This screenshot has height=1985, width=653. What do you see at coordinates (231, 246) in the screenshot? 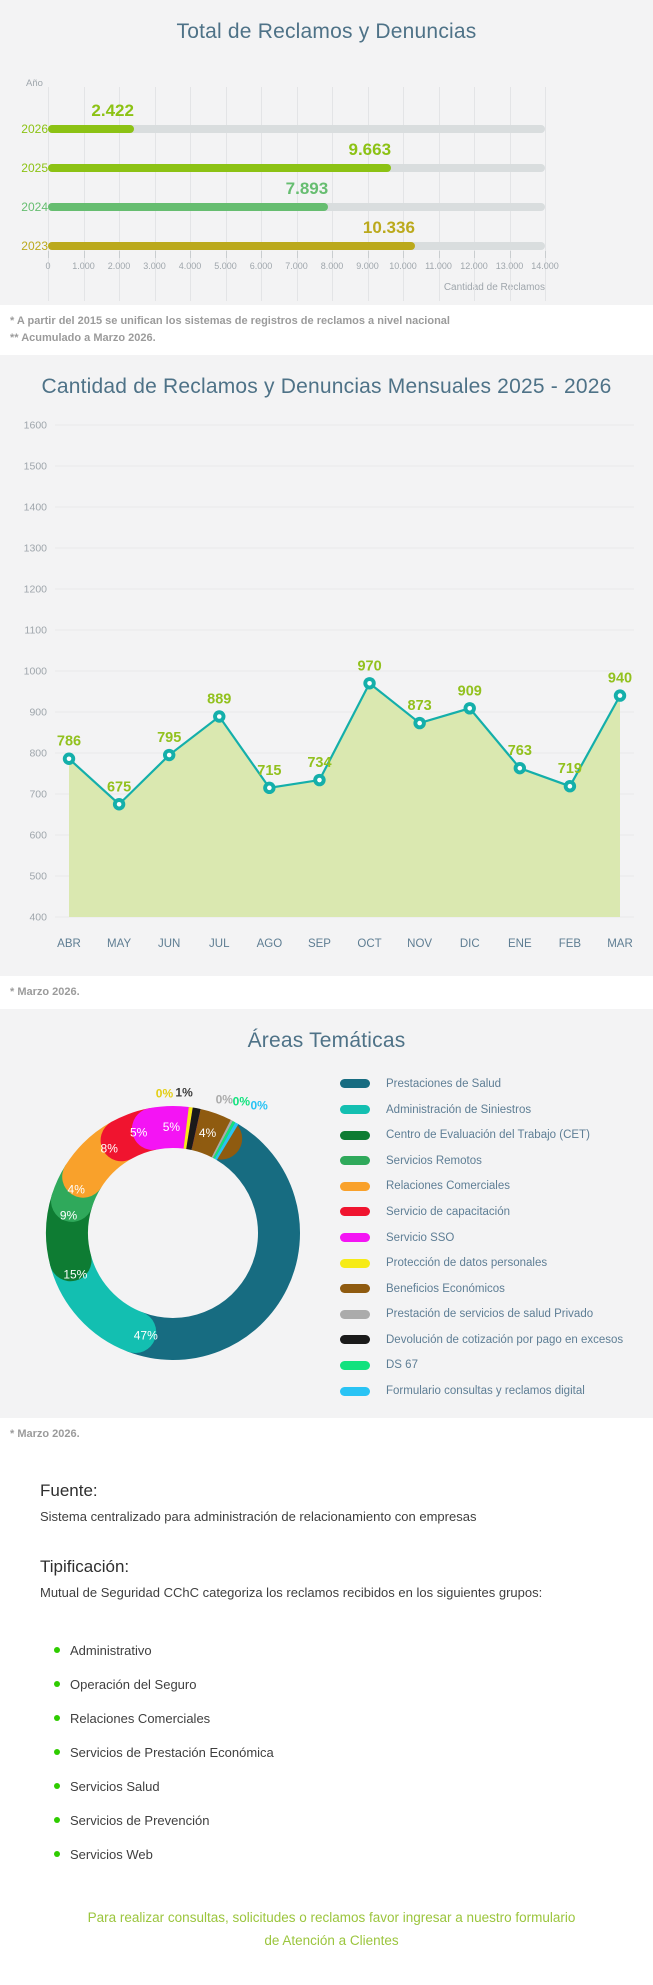
I see `bar-2023` at bounding box center [231, 246].